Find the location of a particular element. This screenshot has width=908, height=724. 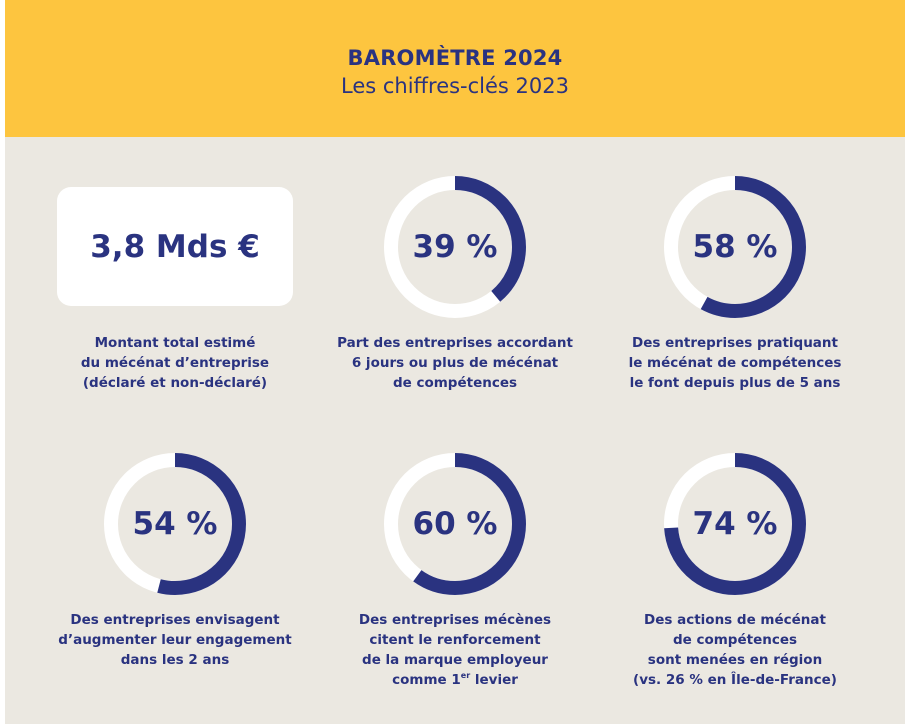

stat-value: 74 % is located at coordinates (735, 524).